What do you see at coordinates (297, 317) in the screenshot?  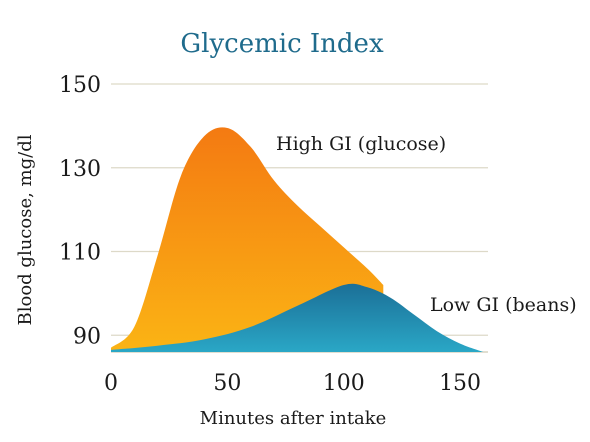 I see `area-low-gi` at bounding box center [297, 317].